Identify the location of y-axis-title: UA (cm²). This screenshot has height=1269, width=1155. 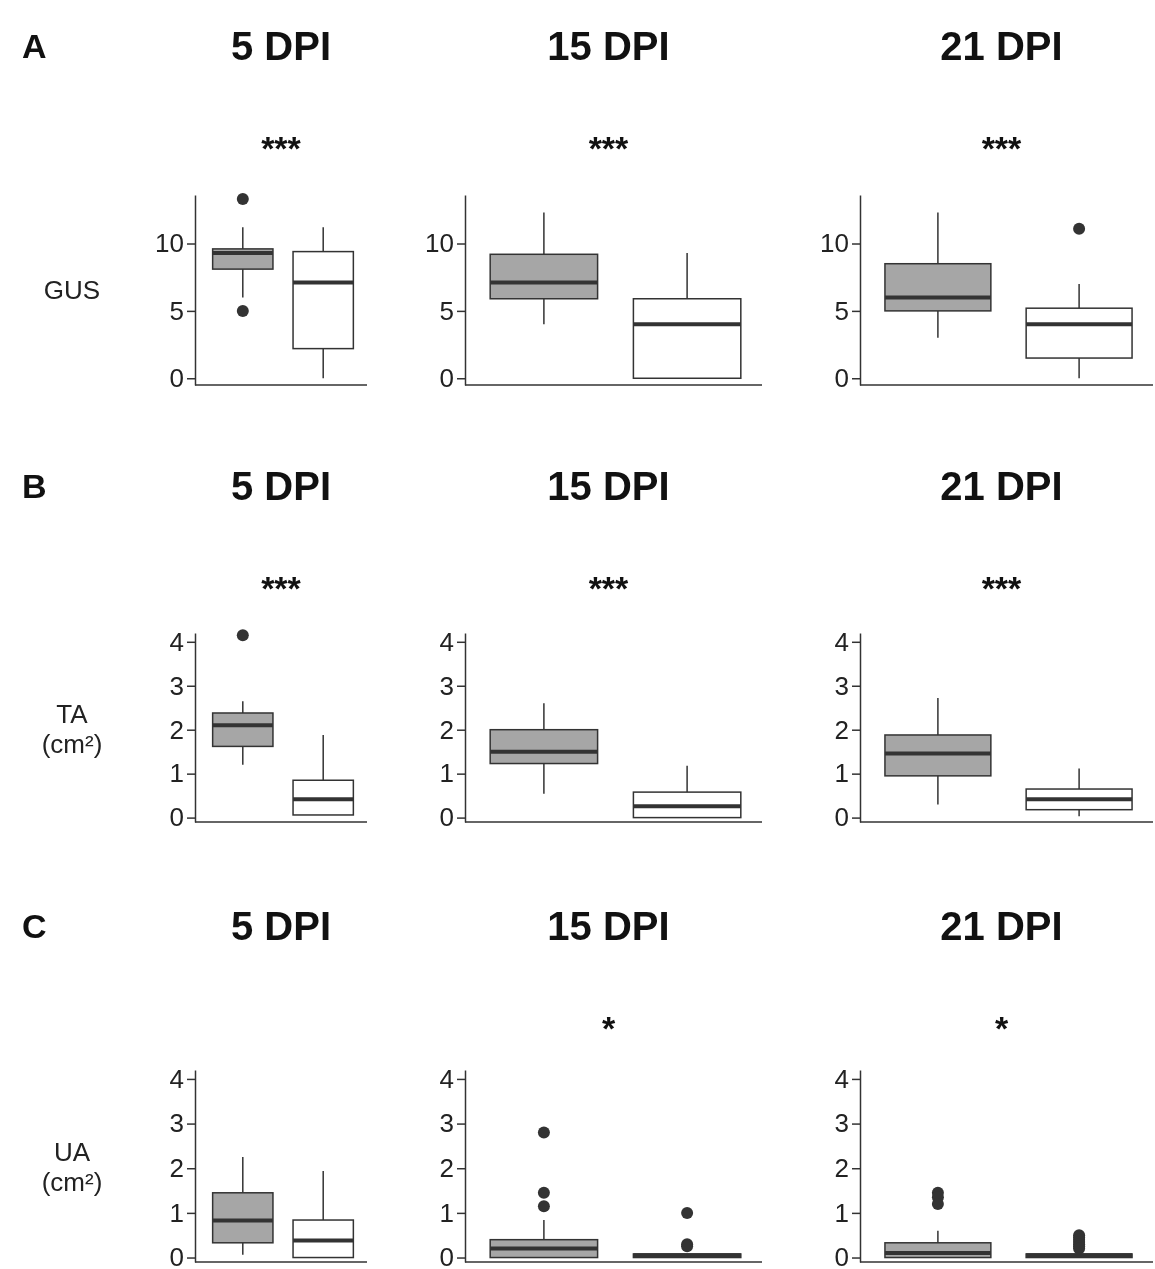
(72, 1167).